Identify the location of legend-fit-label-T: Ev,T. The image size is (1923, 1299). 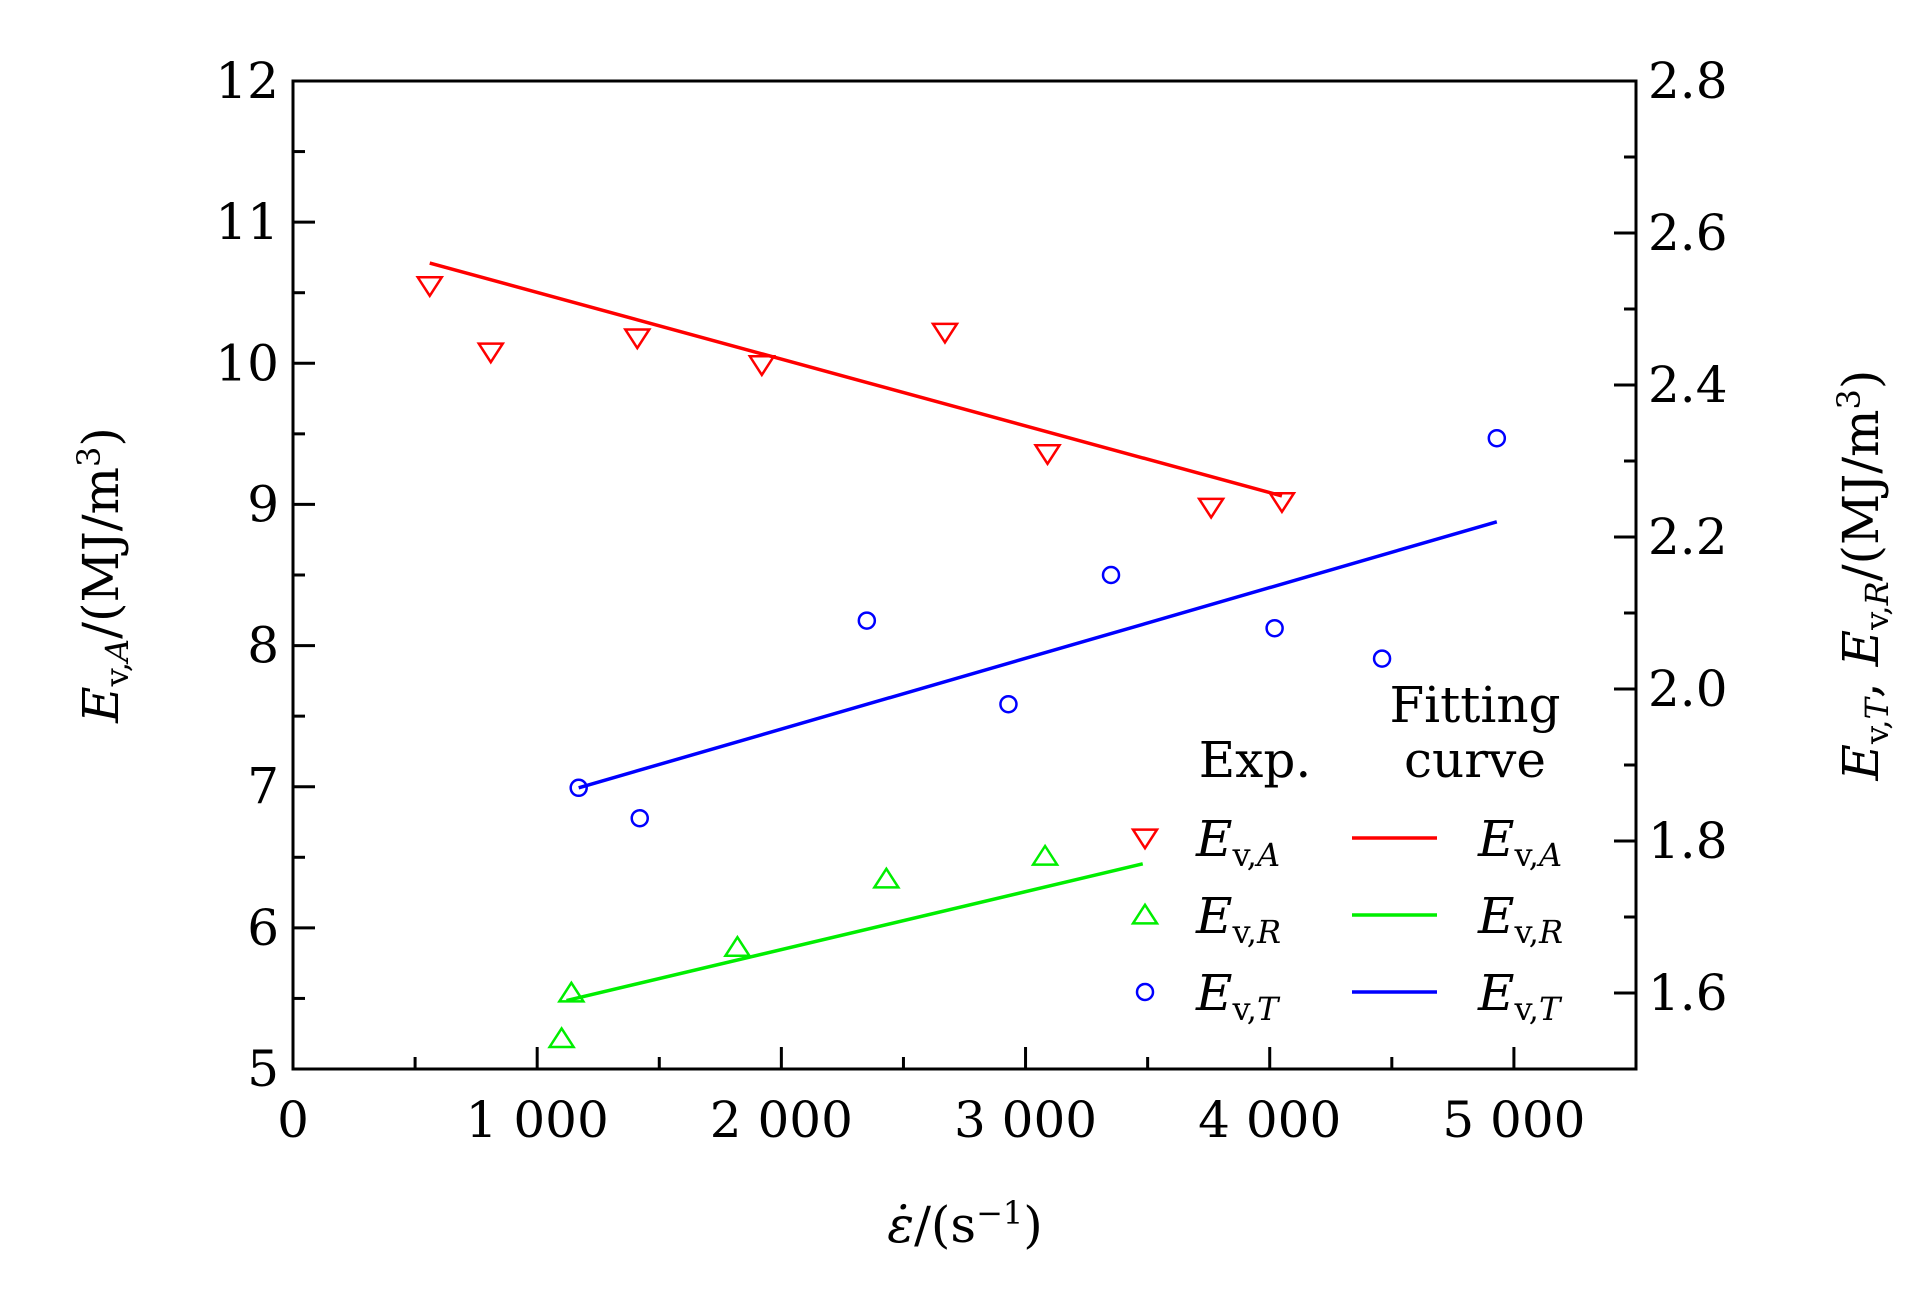
(1520, 996).